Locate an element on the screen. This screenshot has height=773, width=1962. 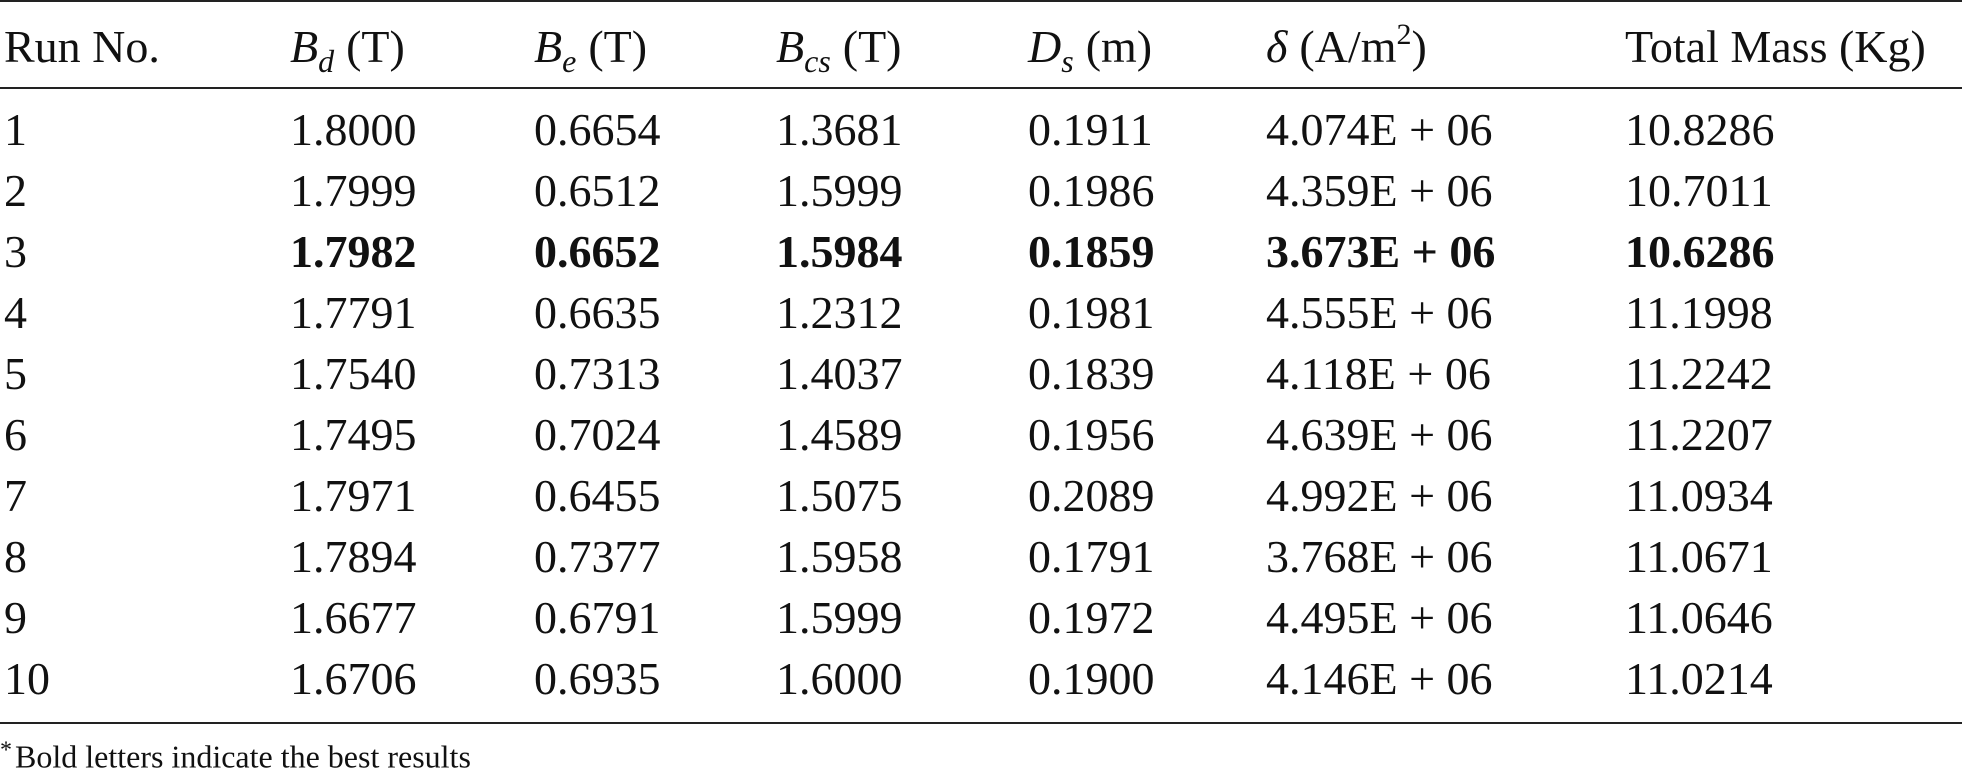
table-cell: 1.7971 is located at coordinates (353, 495).